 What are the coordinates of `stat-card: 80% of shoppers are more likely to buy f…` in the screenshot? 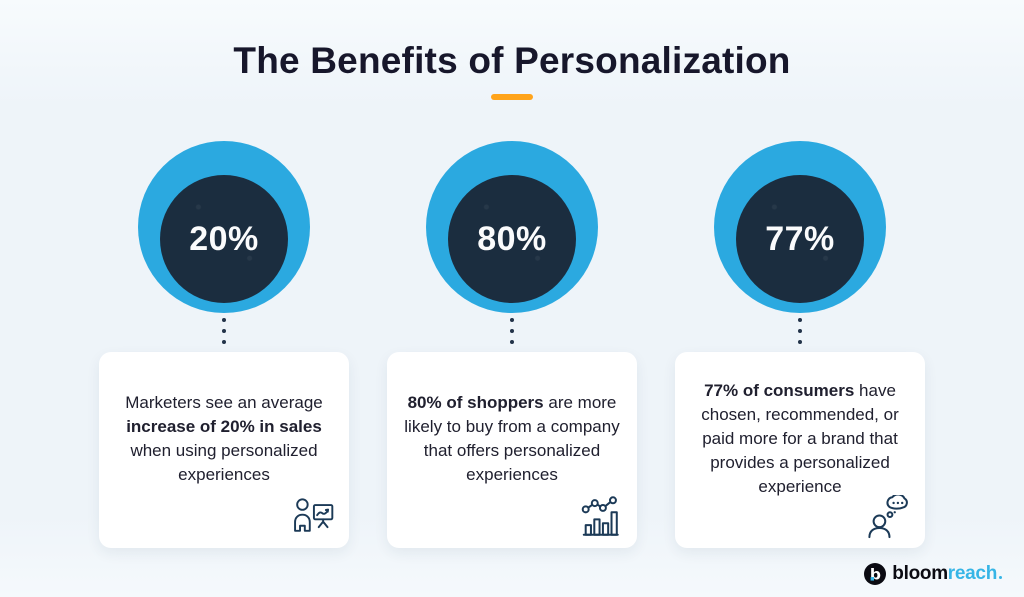 It's located at (512, 450).